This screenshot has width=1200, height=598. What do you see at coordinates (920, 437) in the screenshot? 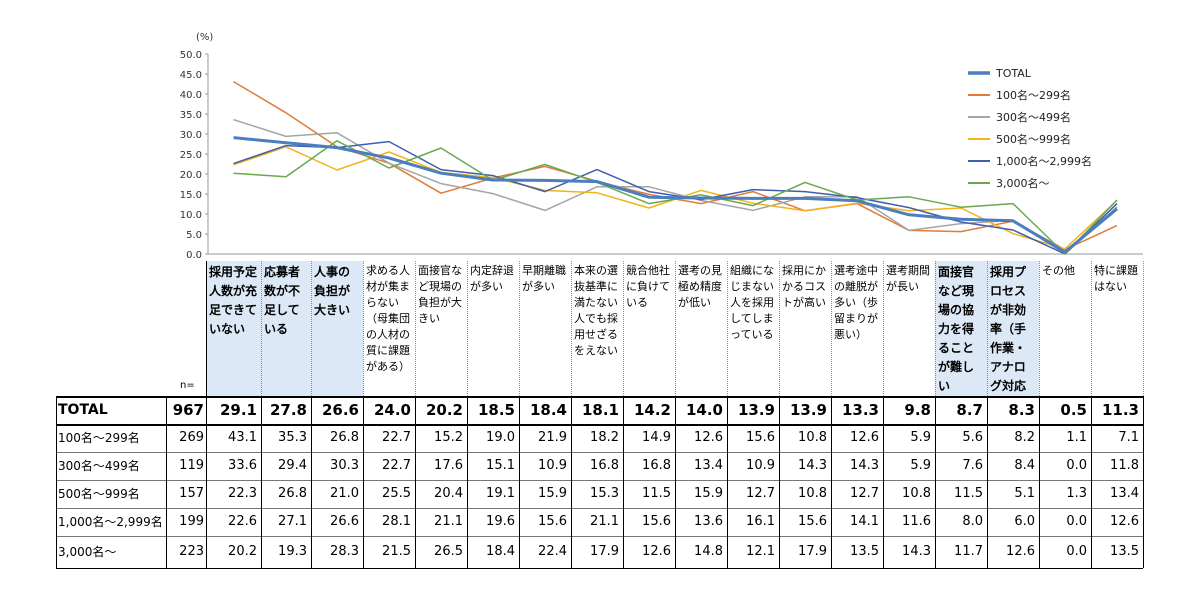
I see `table-cell: 5.9` at bounding box center [920, 437].